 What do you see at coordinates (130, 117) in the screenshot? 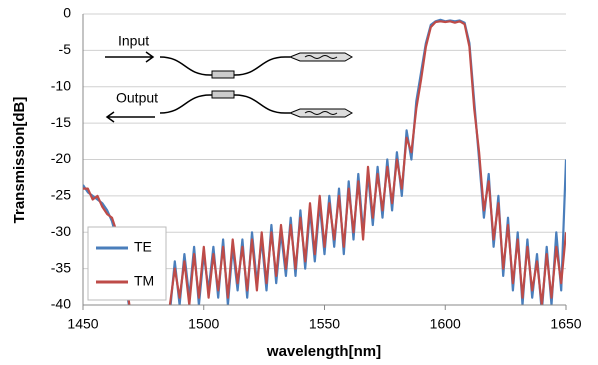
I see `output-arrow` at bounding box center [130, 117].